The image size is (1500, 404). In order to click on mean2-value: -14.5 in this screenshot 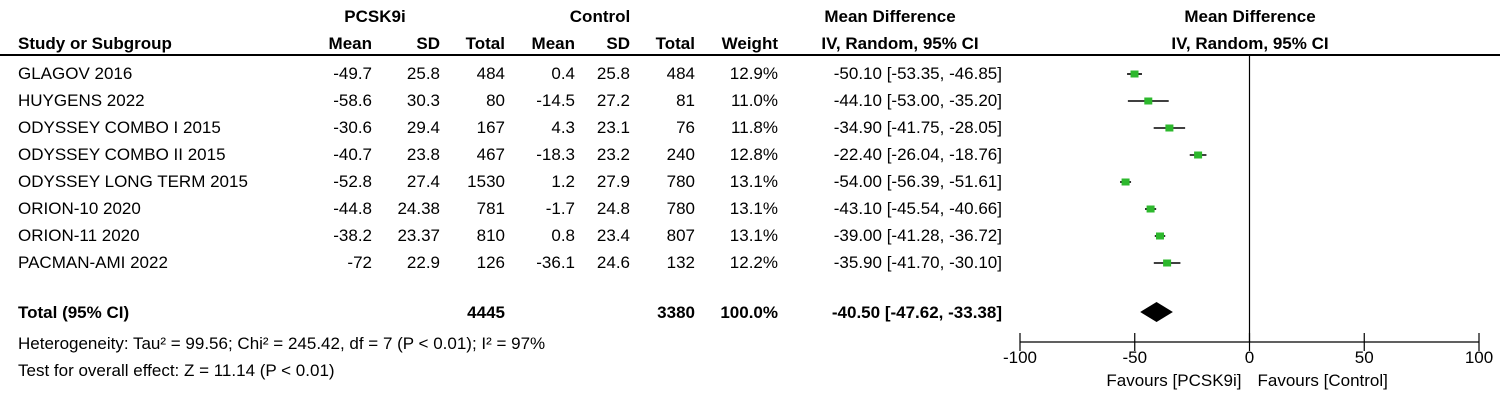, I will do `click(555, 100)`.